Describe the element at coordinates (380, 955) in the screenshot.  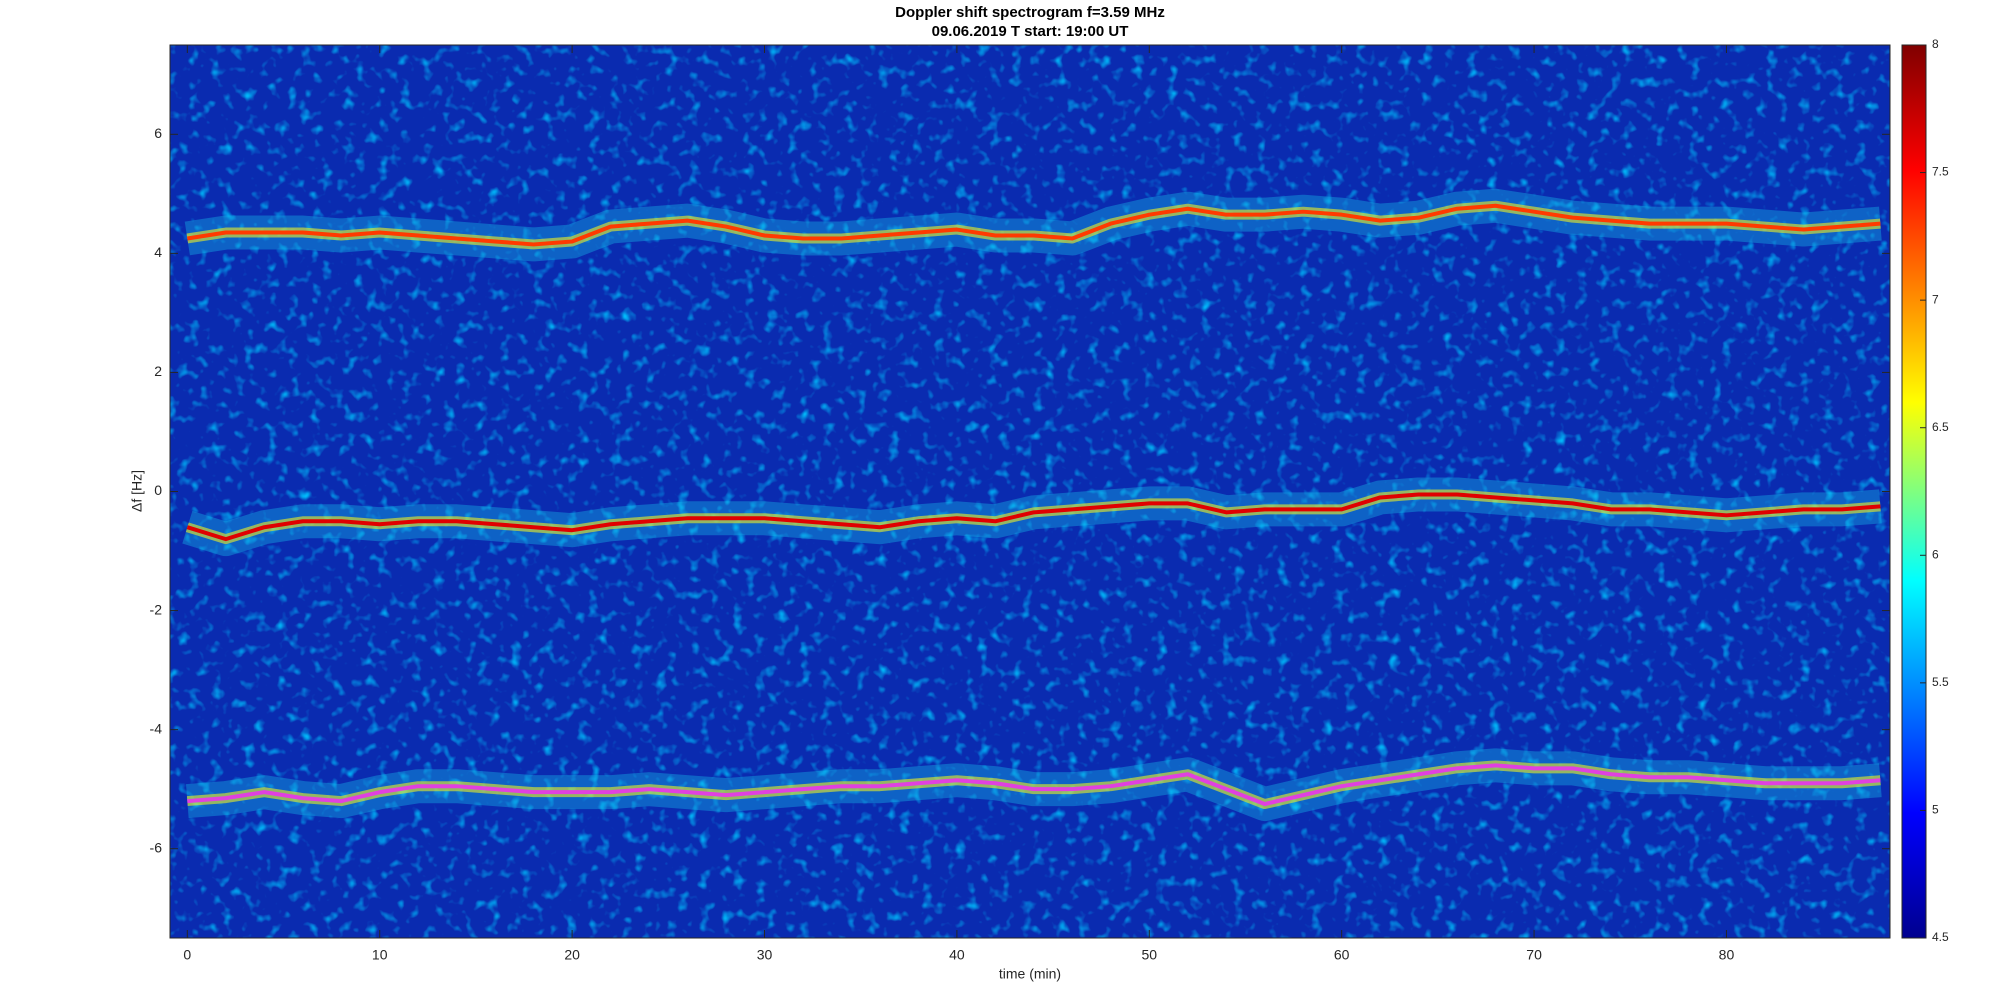
I see `x-tick-label: 10` at that location.